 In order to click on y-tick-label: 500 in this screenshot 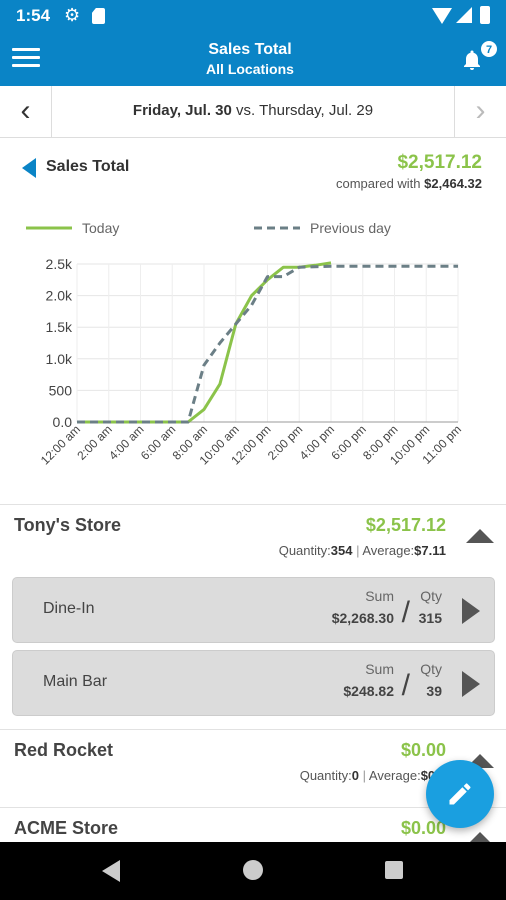, I will do `click(61, 390)`.